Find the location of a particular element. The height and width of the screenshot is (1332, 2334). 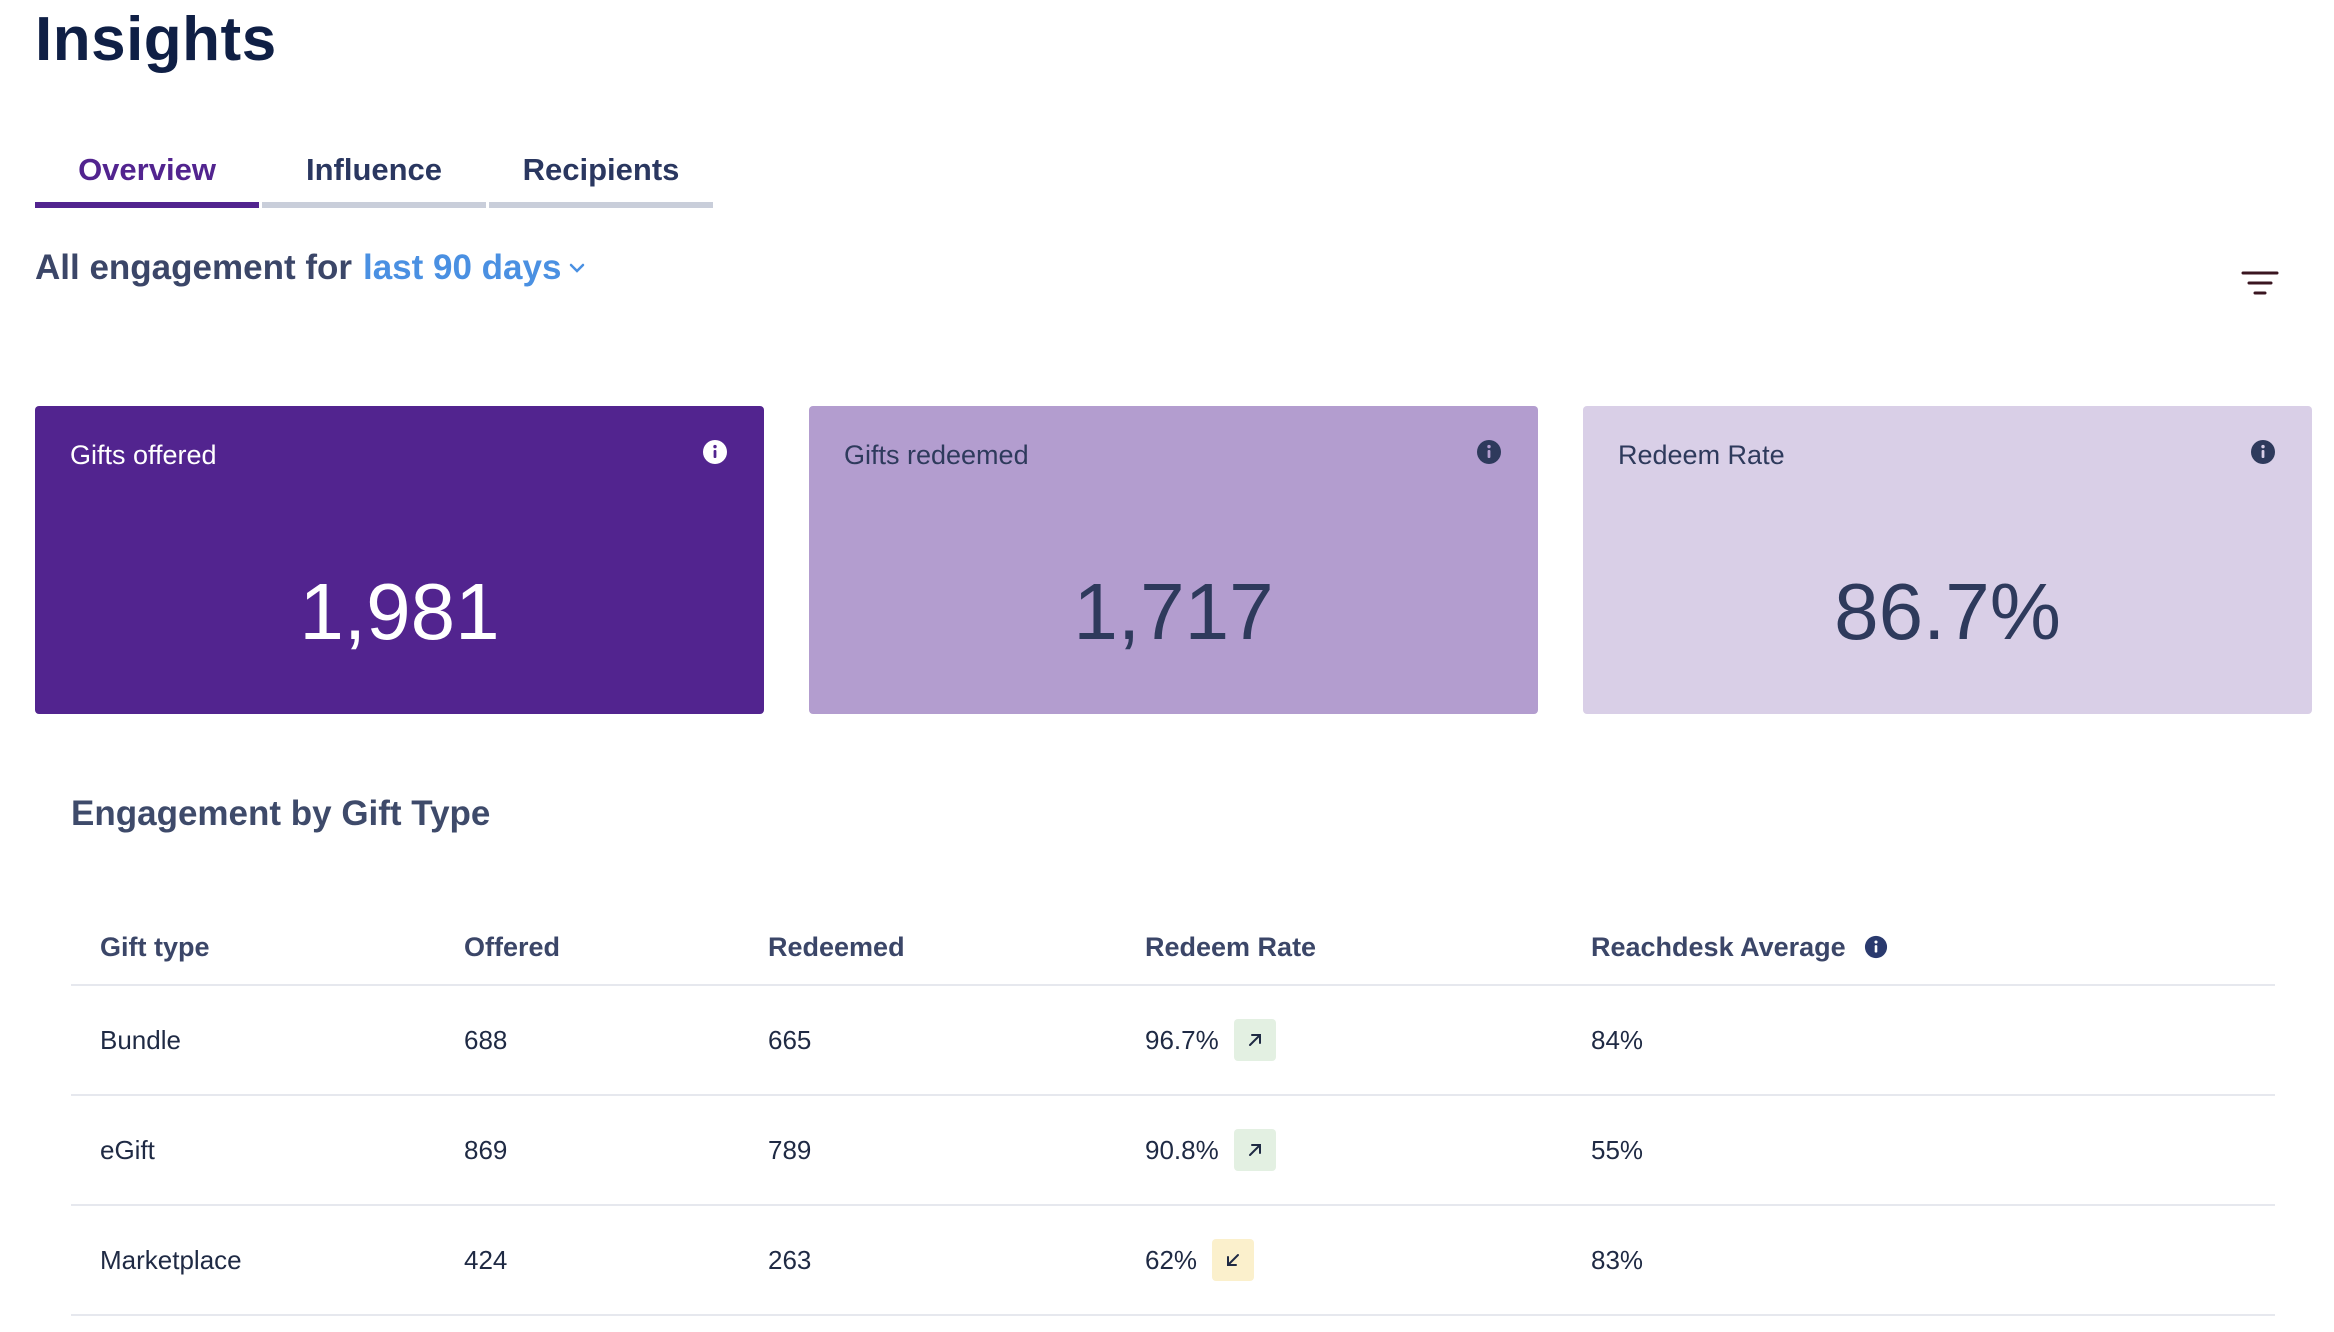

cell-offered: 688 is located at coordinates (486, 1039).